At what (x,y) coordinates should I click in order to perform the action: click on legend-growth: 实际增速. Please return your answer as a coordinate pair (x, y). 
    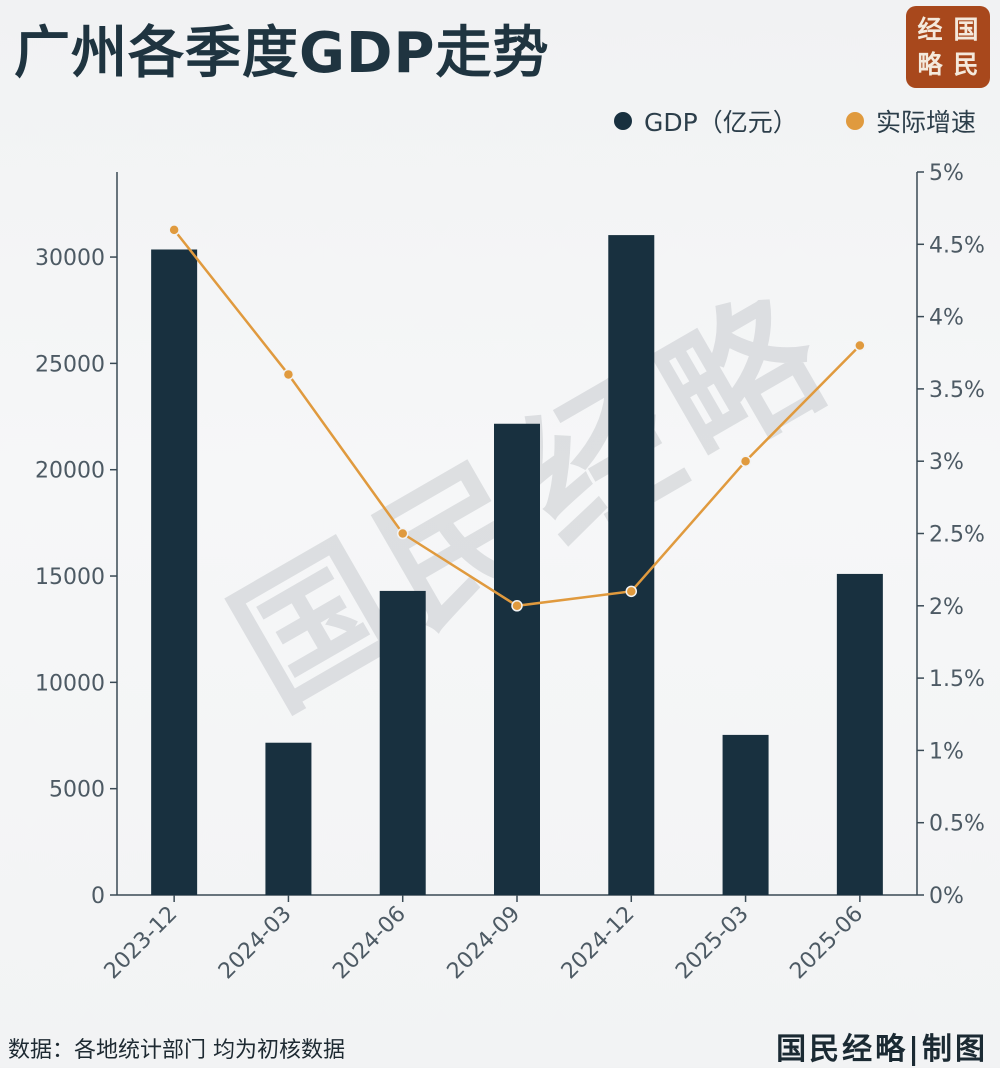
    Looking at the image, I should click on (911, 121).